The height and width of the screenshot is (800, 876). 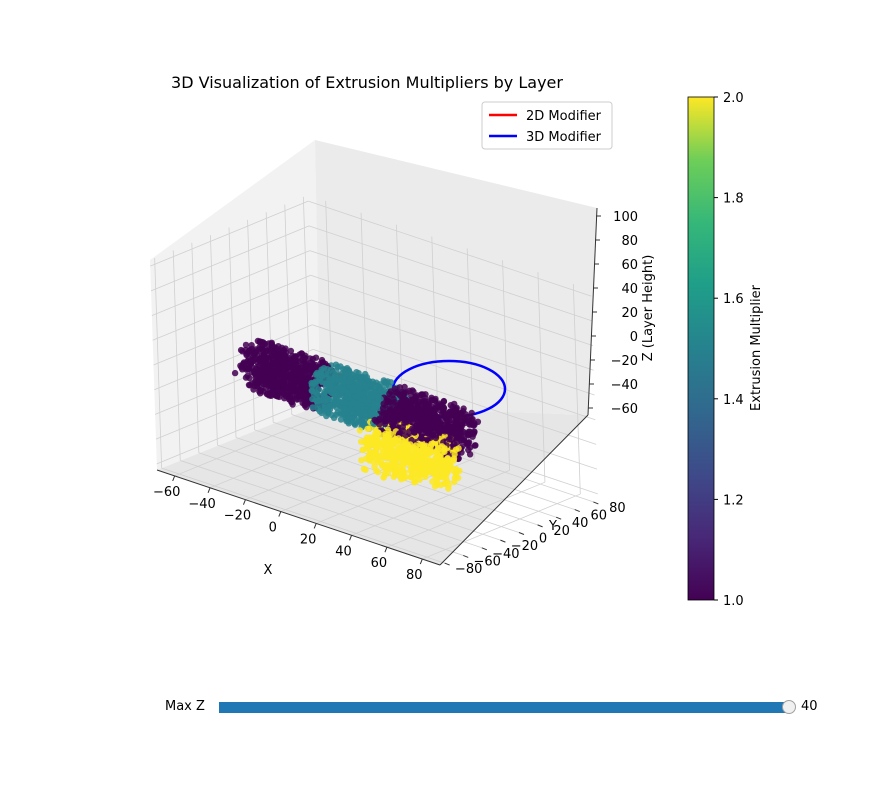 What do you see at coordinates (701, 348) in the screenshot?
I see `colorbar-gradient` at bounding box center [701, 348].